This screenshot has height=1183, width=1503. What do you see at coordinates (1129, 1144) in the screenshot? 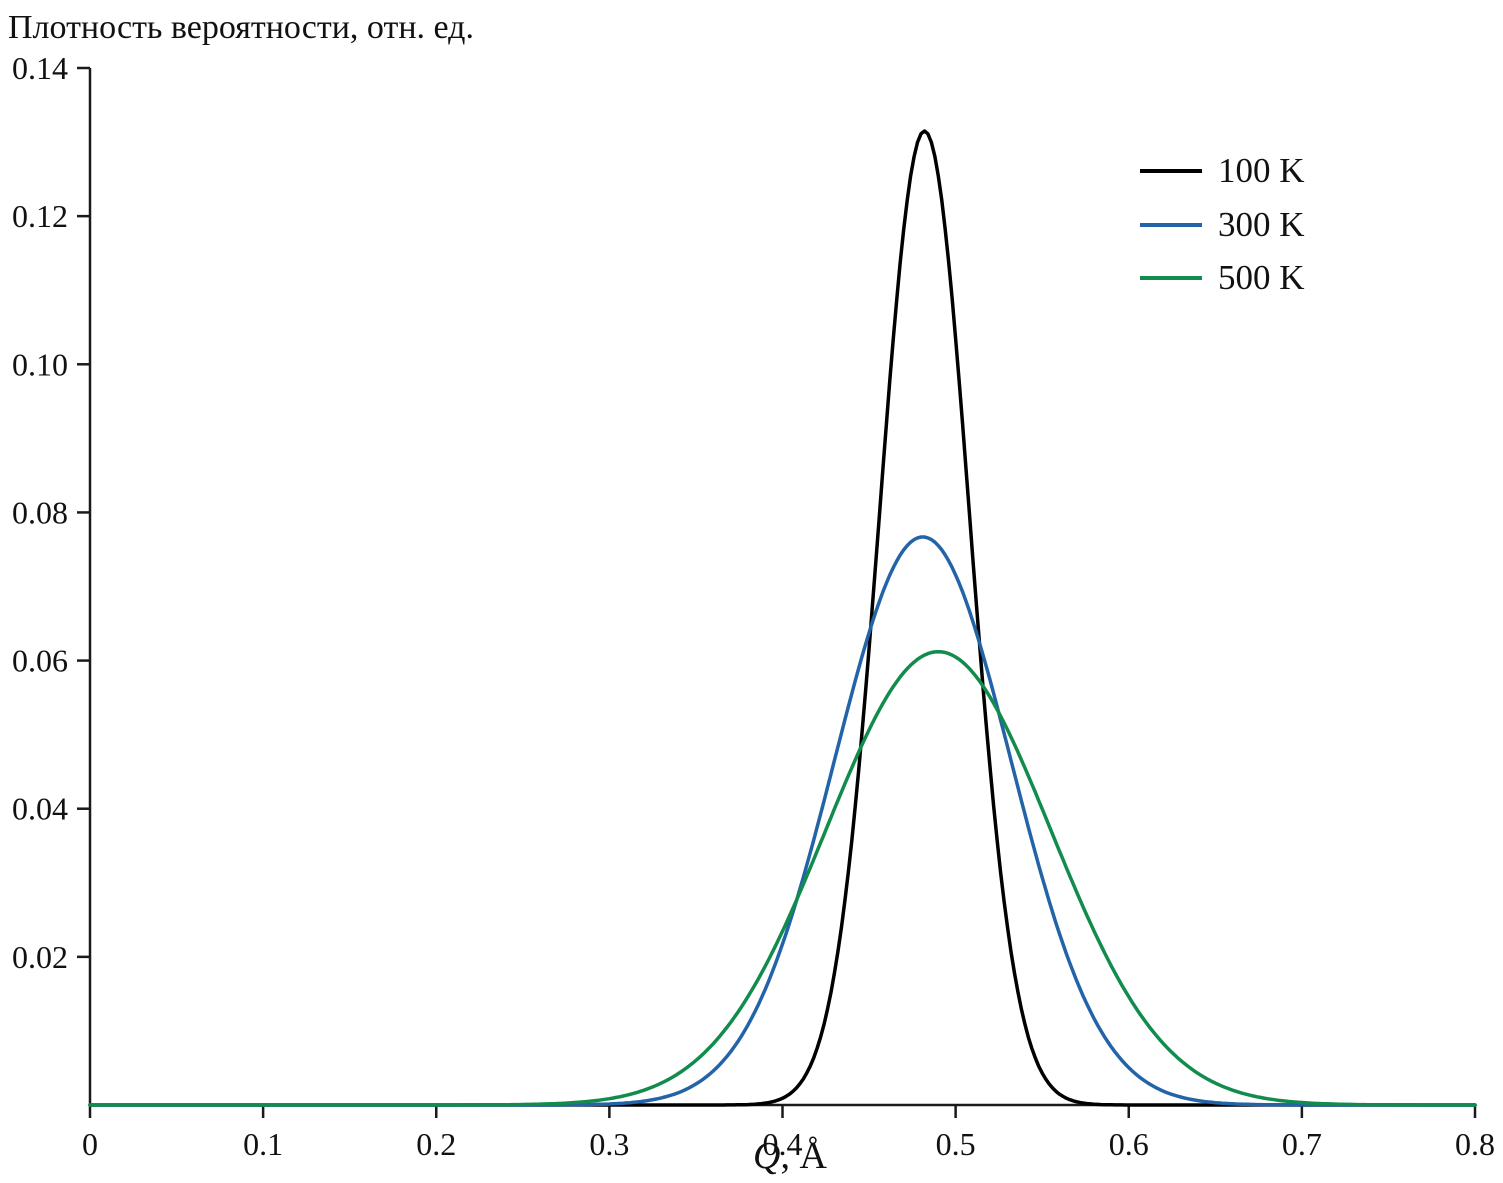
I see `x-tick-label: 0.6` at bounding box center [1129, 1144].